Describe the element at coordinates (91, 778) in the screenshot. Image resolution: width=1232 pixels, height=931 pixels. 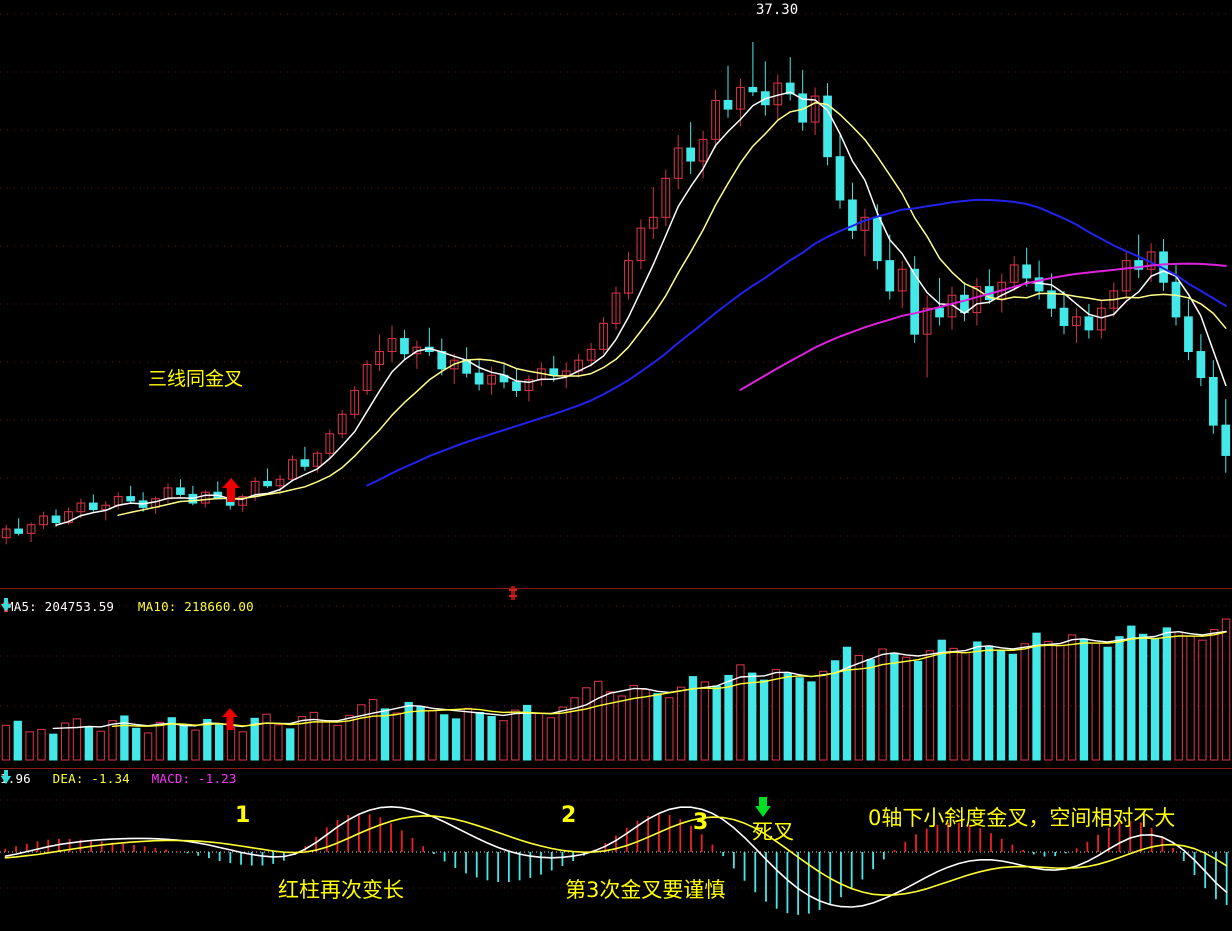
I see `macd-dea-label: DEA: -1.34` at that location.